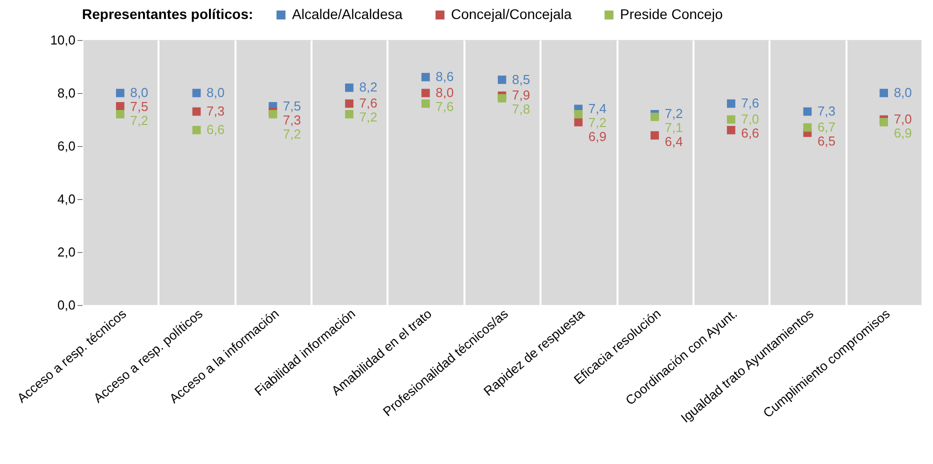  What do you see at coordinates (66, 199) in the screenshot?
I see `y-tick-label: 4,0` at bounding box center [66, 199].